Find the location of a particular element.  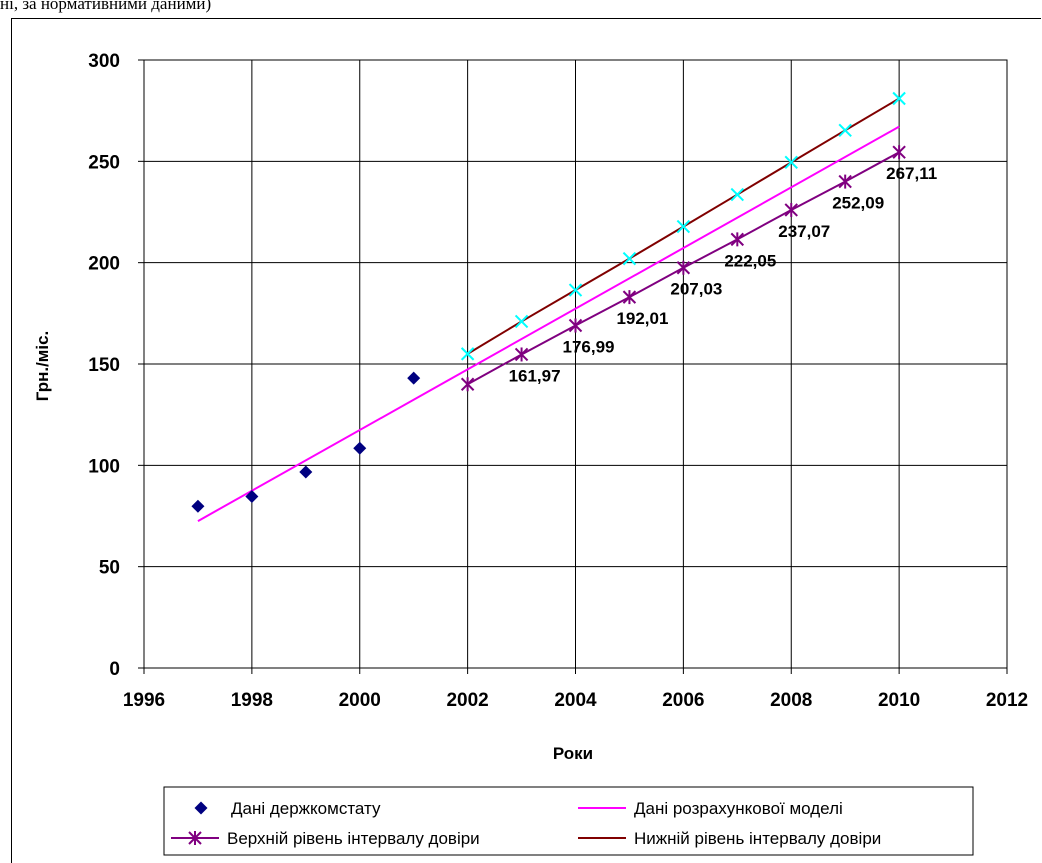

data-label: 237,07 is located at coordinates (804, 231).